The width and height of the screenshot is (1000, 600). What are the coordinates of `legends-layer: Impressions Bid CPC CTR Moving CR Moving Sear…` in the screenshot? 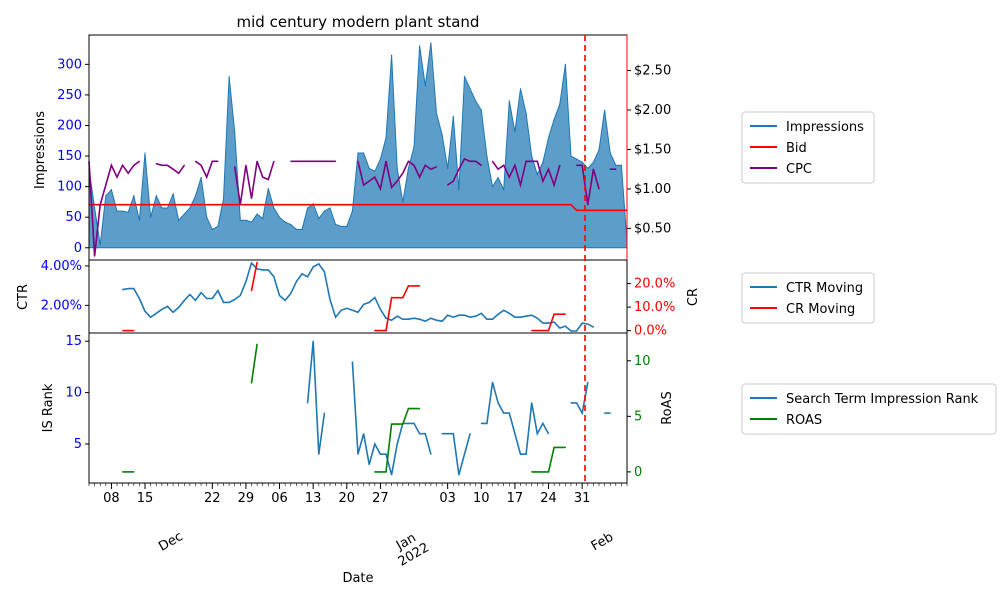 It's located at (869, 273).